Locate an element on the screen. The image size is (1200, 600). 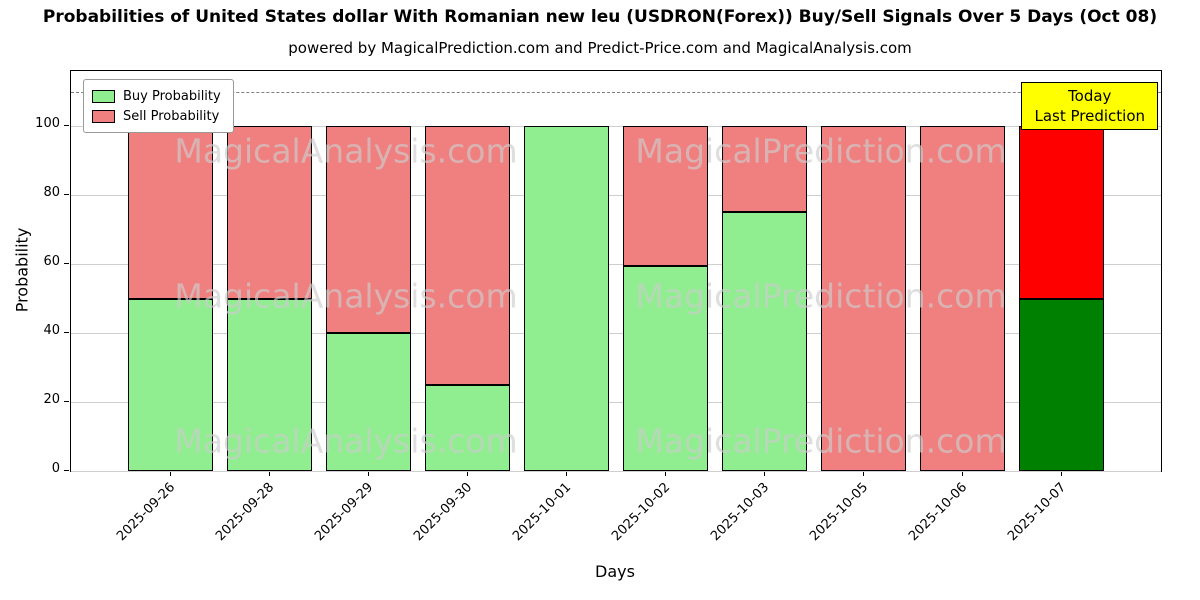
legend: Buy Probability Sell Probability is located at coordinates (158, 106).